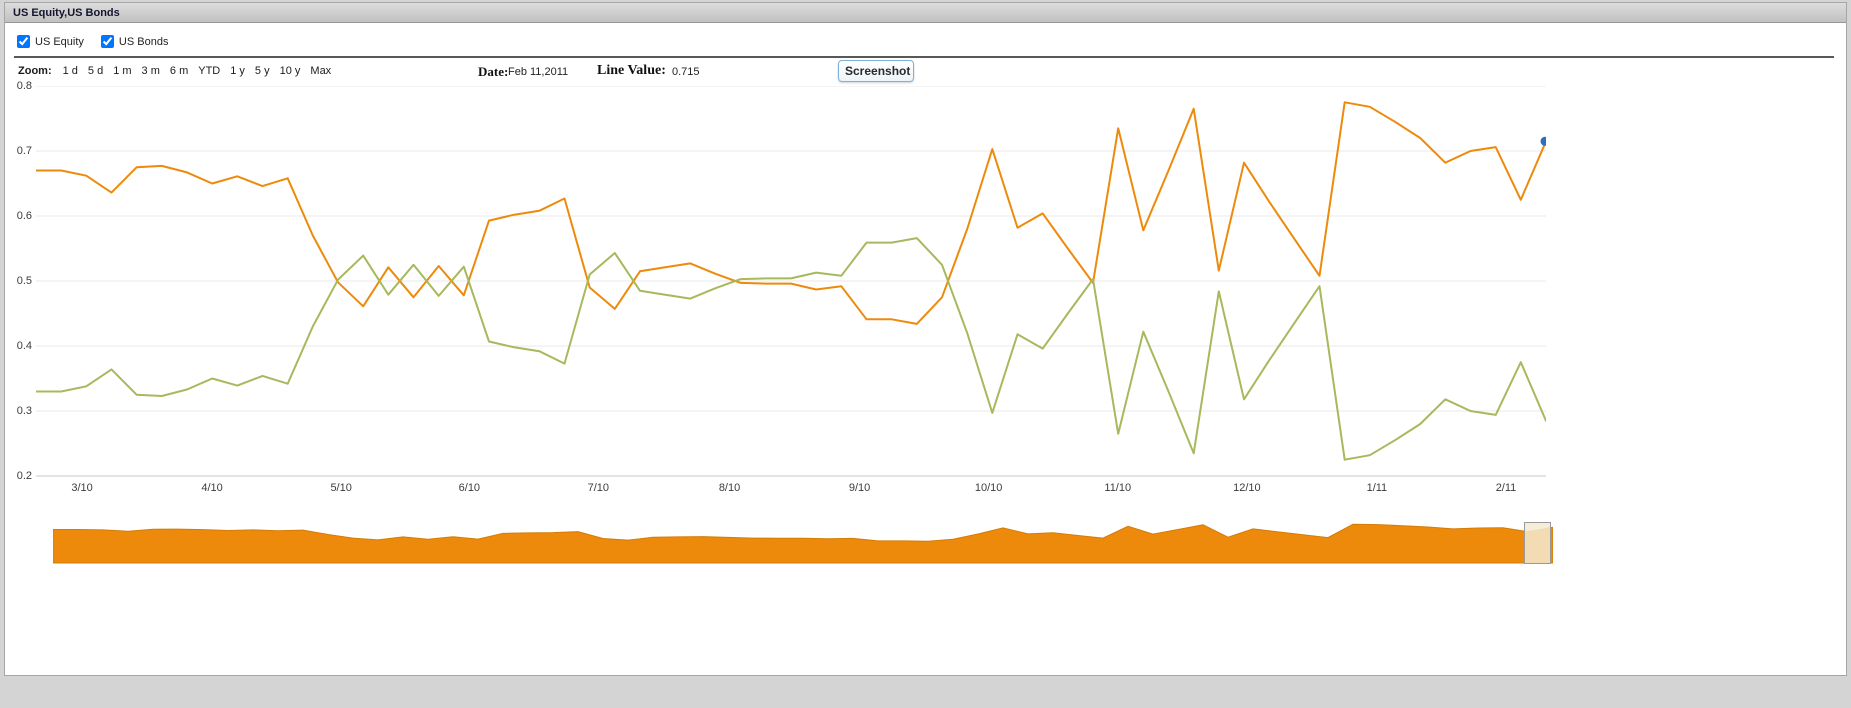 Image resolution: width=1851 pixels, height=708 pixels. I want to click on zoom-option-5d: 5 d, so click(95, 71).